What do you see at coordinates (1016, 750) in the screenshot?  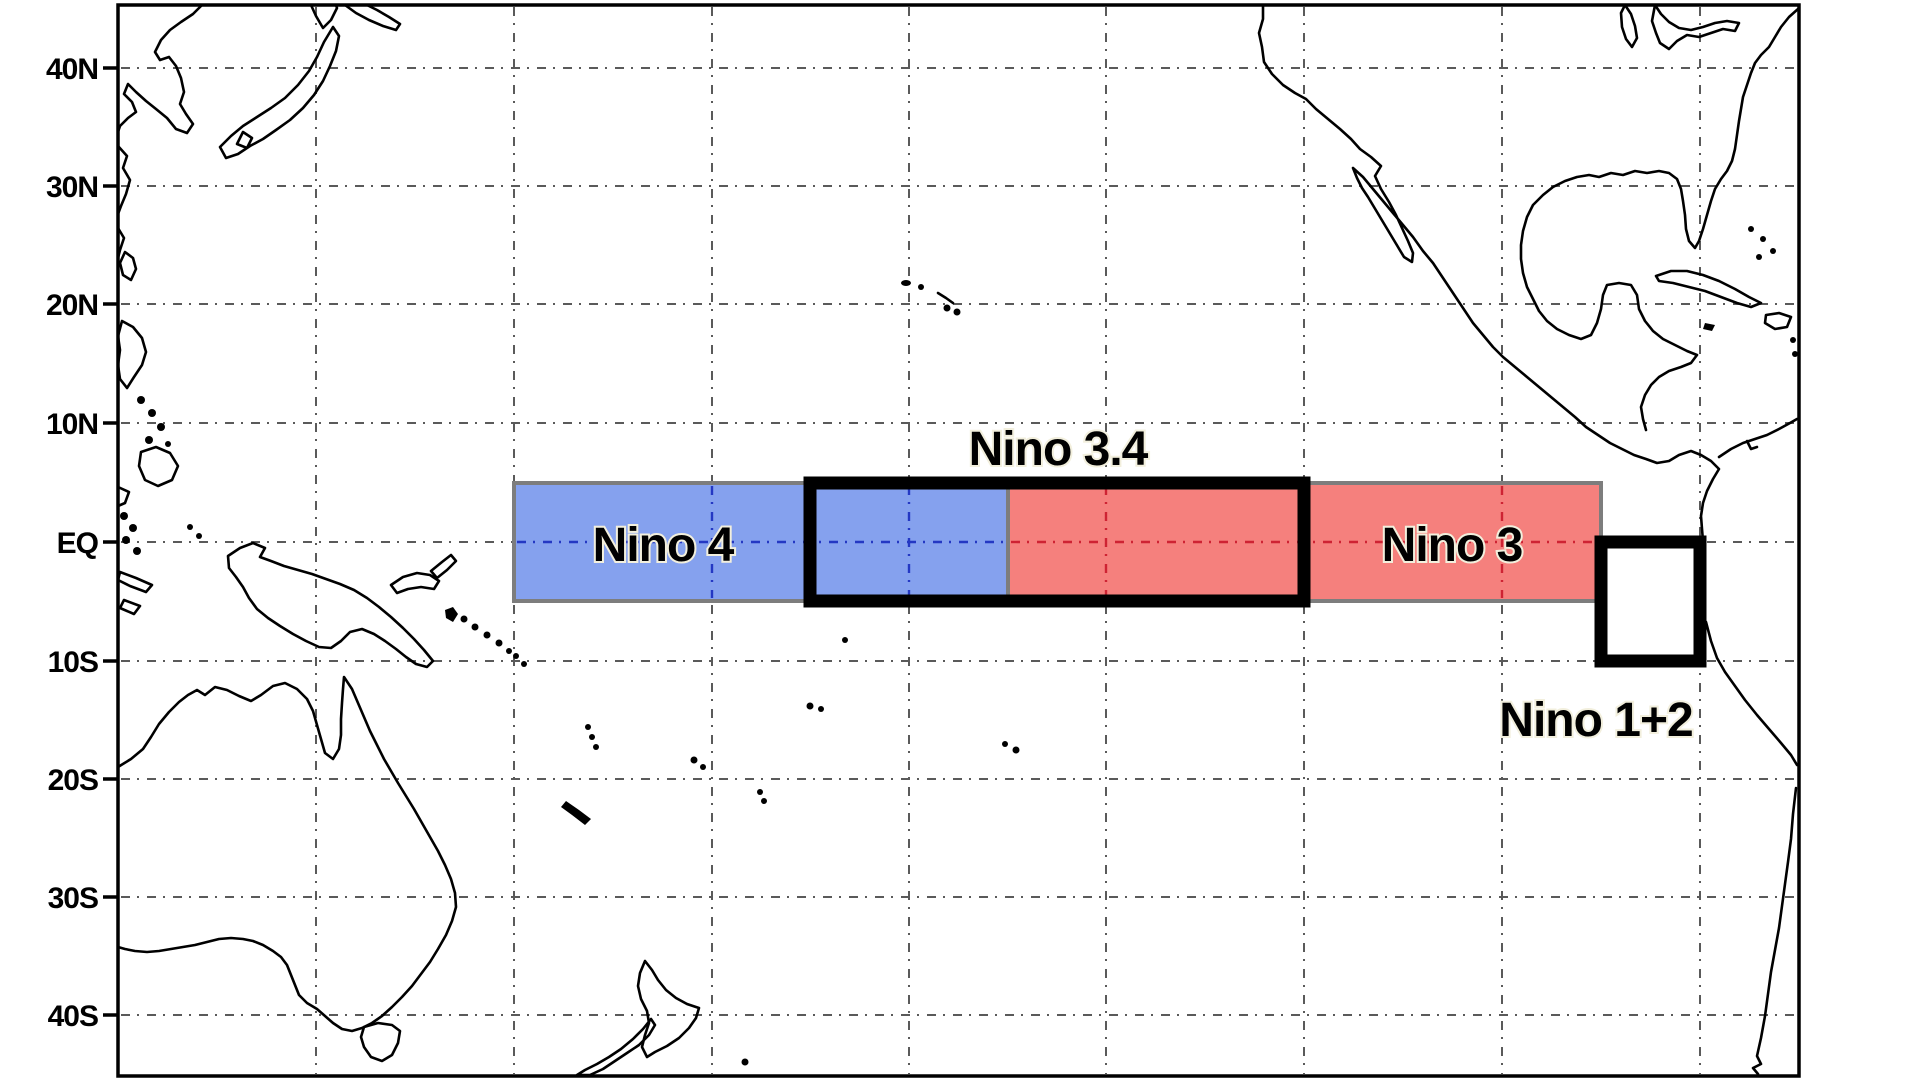 I see `tahiti-island` at bounding box center [1016, 750].